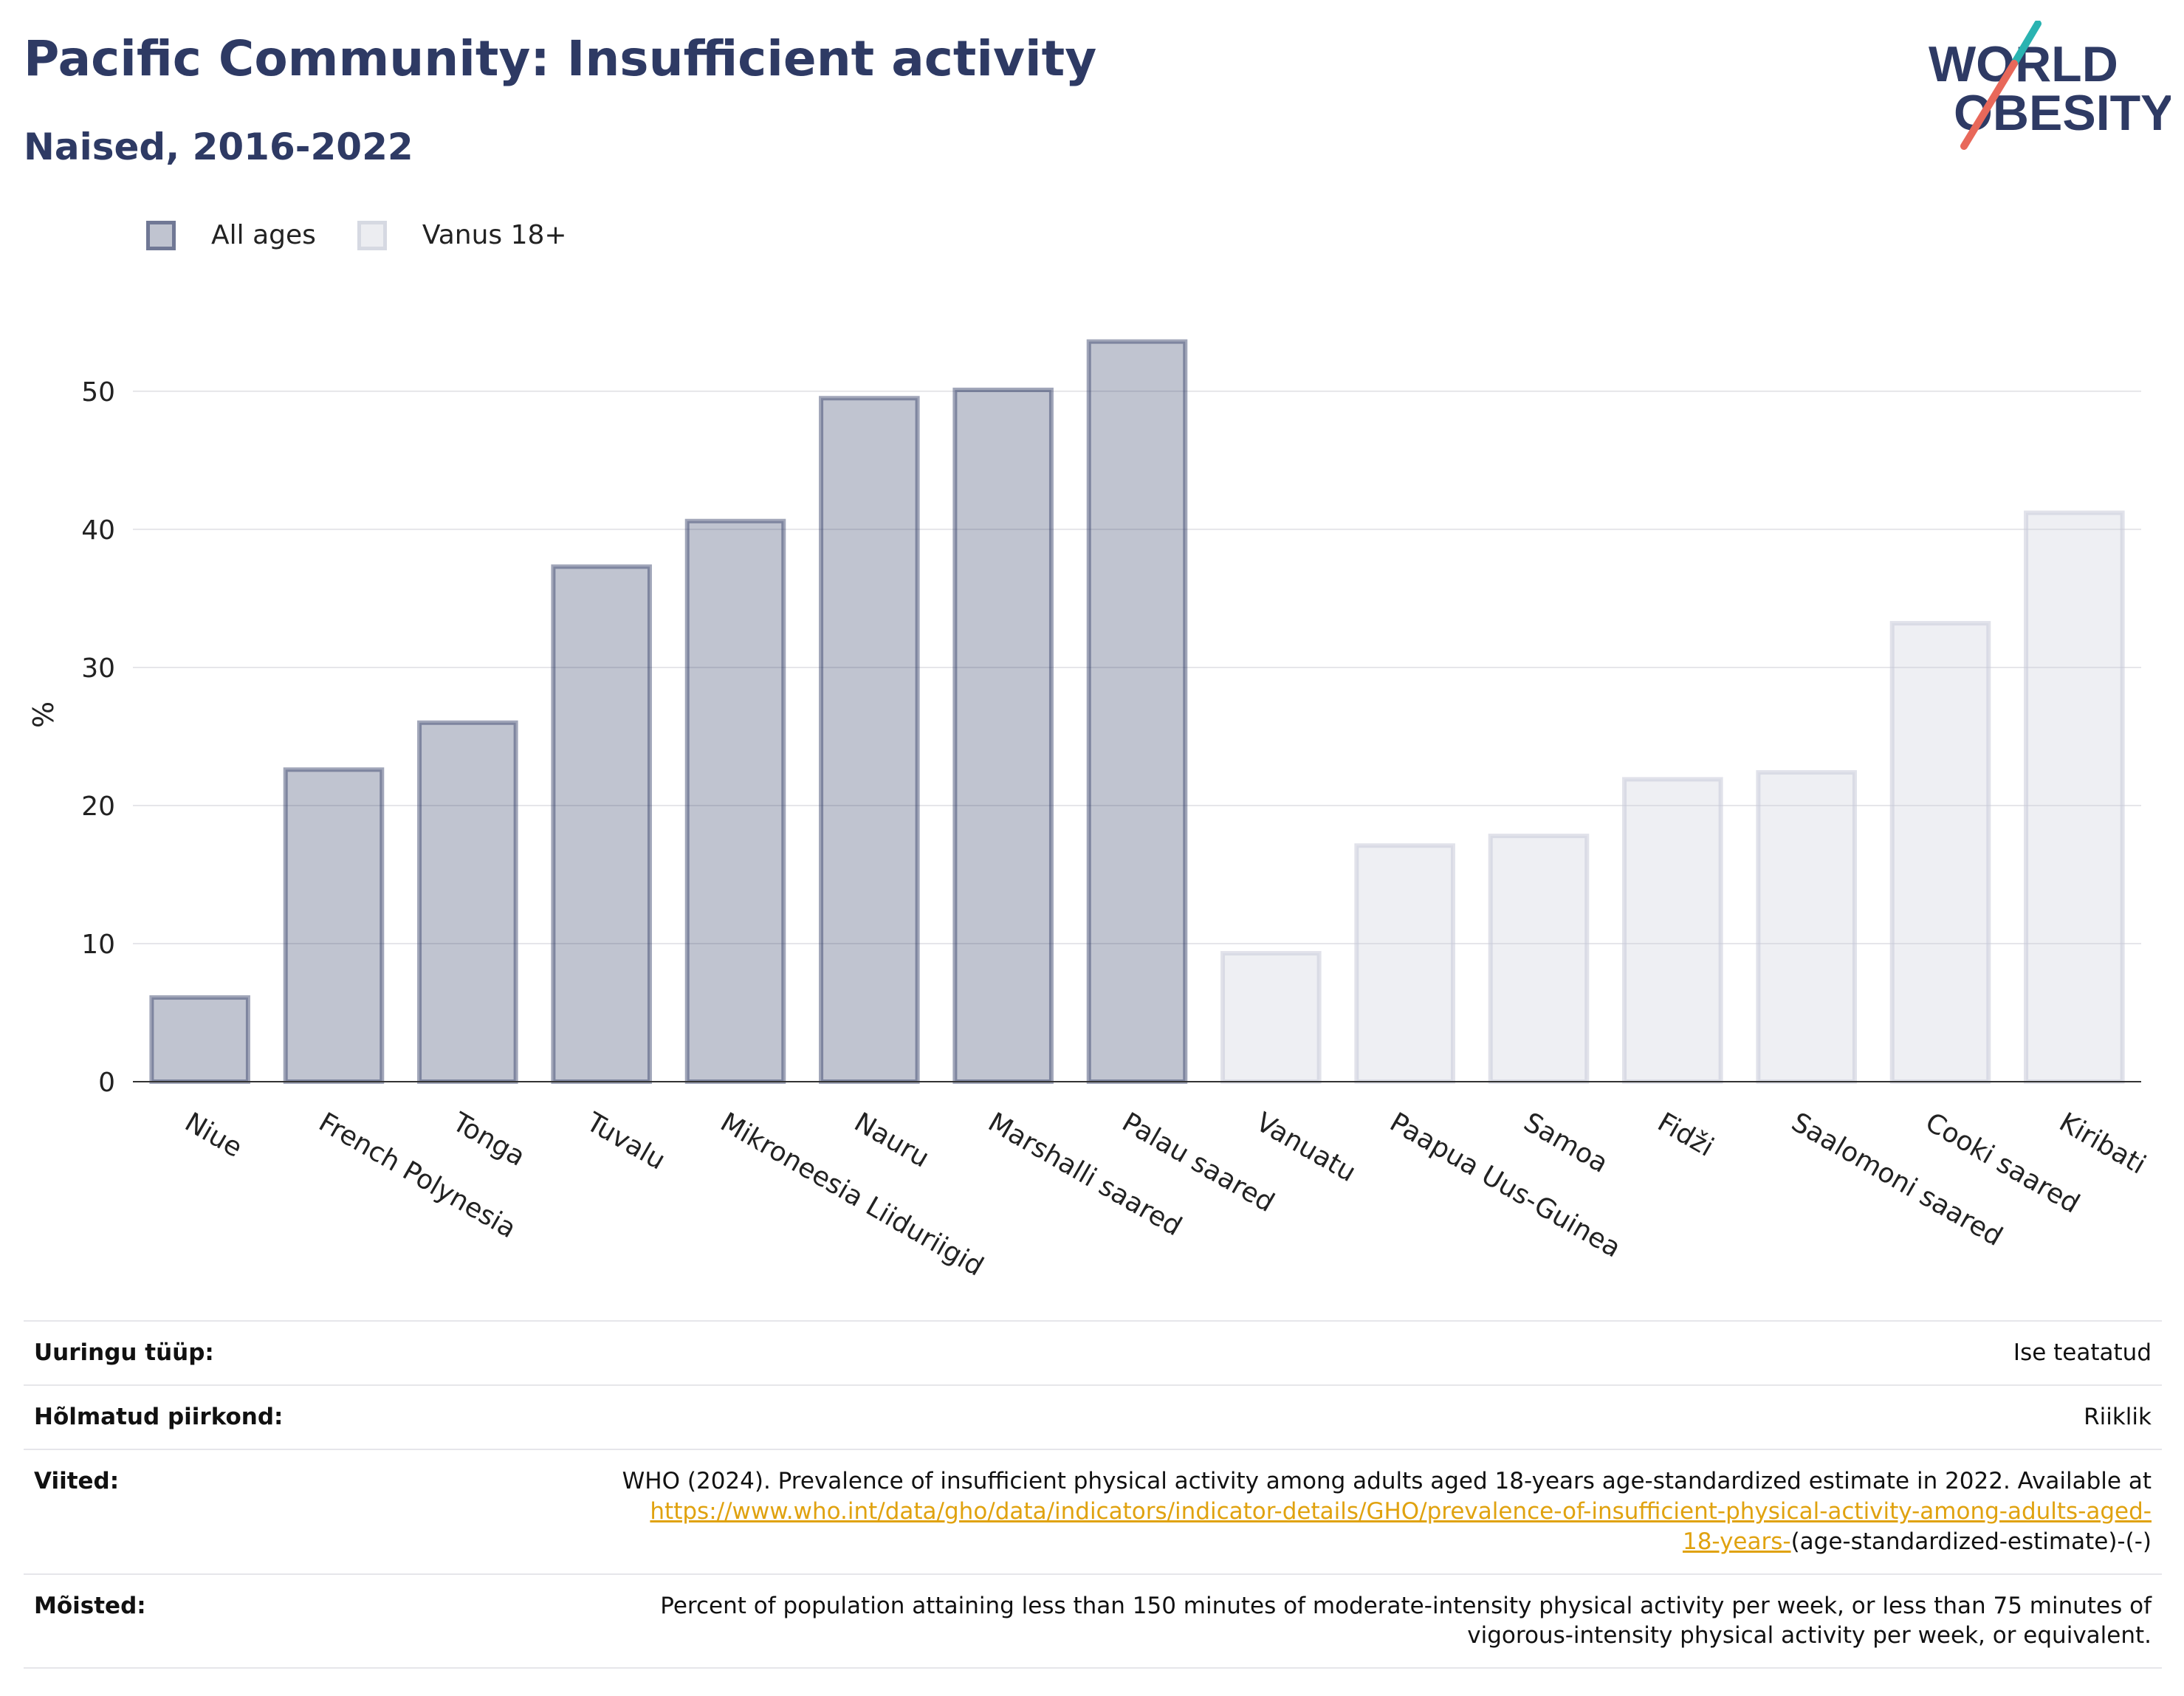 Image resolution: width=2184 pixels, height=1696 pixels. Describe the element at coordinates (870, 740) in the screenshot. I see `bar-nauru` at that location.